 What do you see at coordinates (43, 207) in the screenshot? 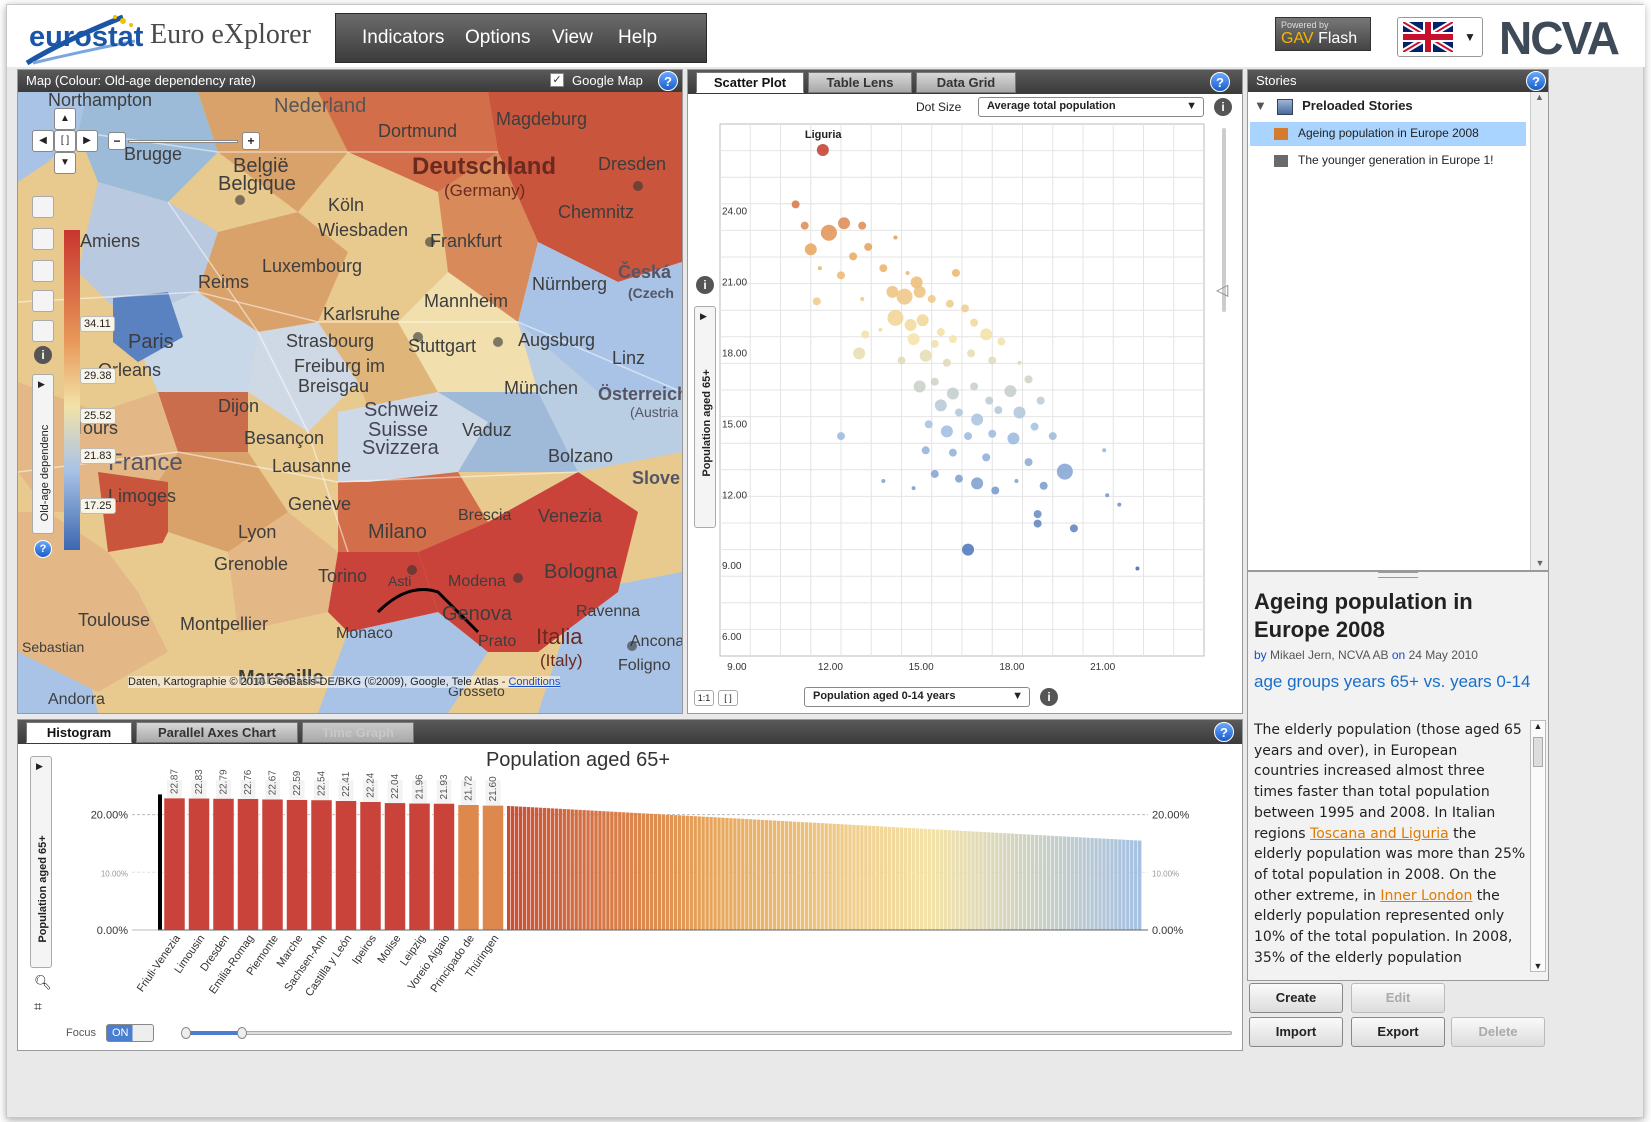
I see `move-icon` at bounding box center [43, 207].